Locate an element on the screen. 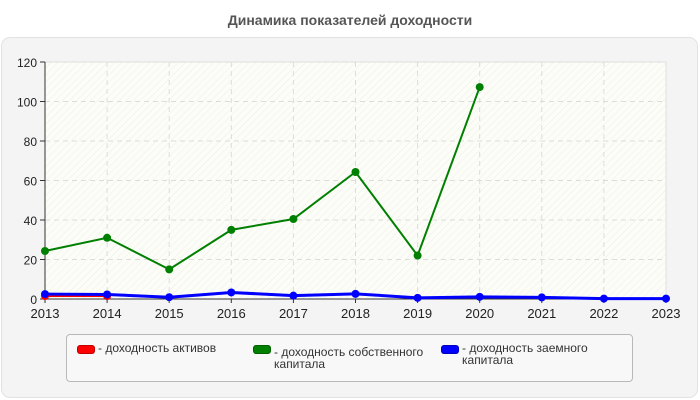  y-tick-label: 100 is located at coordinates (27, 103).